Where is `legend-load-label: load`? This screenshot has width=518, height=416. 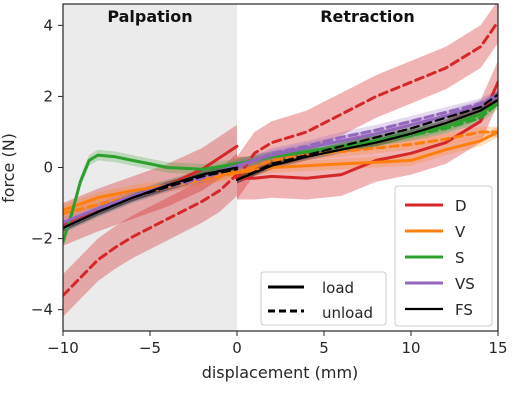
legend-load-label: load is located at coordinates (338, 288).